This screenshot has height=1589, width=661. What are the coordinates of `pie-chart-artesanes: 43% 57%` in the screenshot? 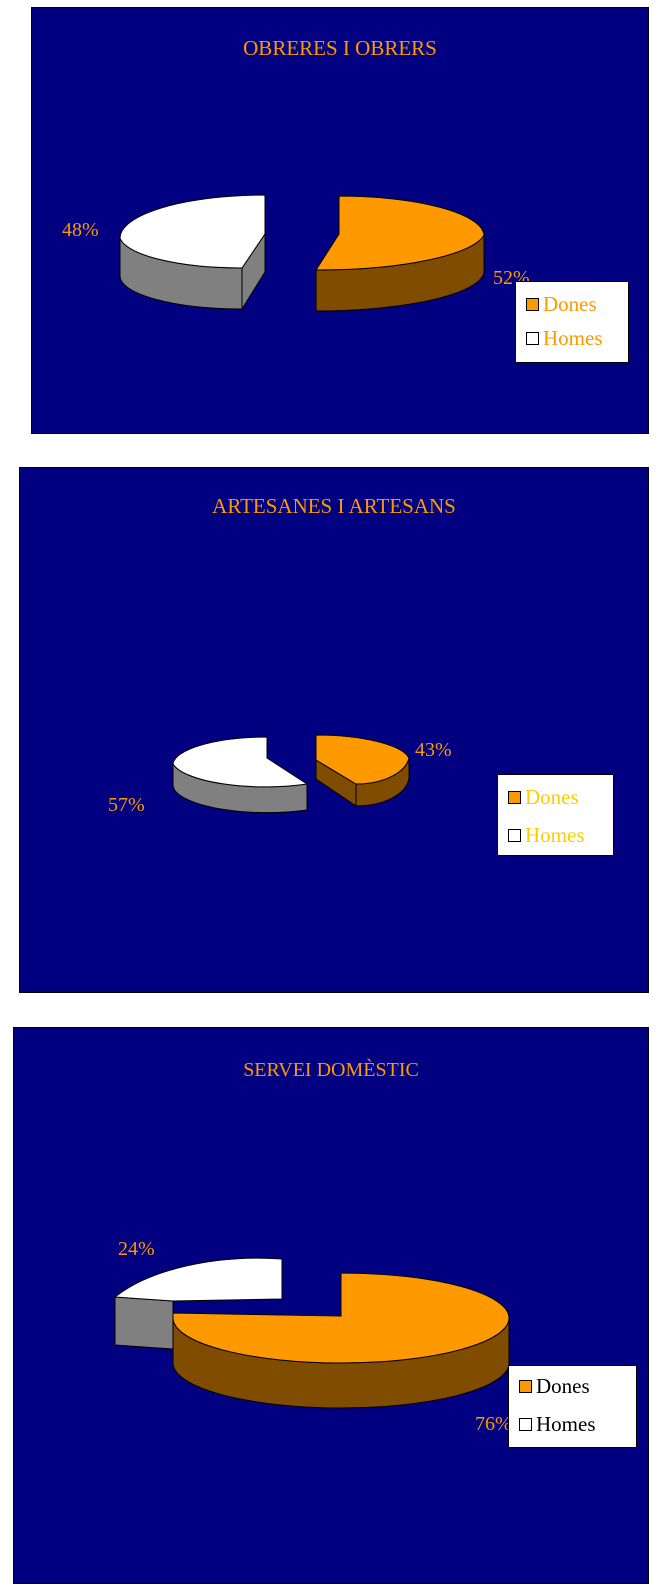 It's located at (280, 775).